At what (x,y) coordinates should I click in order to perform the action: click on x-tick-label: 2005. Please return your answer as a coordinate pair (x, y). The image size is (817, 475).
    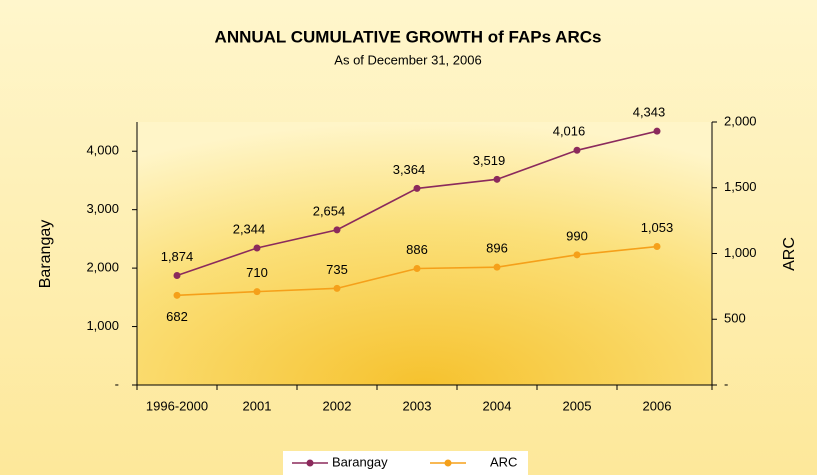
    Looking at the image, I should click on (577, 405).